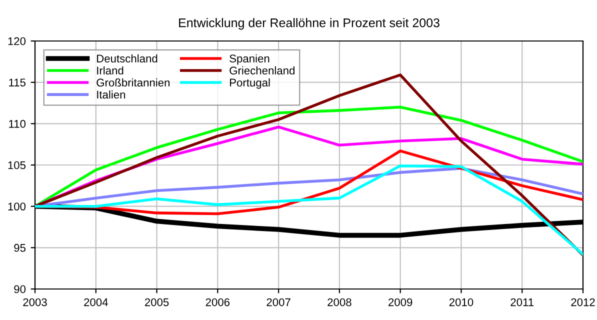  What do you see at coordinates (461, 302) in the screenshot?
I see `x-tick-label: 2010` at bounding box center [461, 302].